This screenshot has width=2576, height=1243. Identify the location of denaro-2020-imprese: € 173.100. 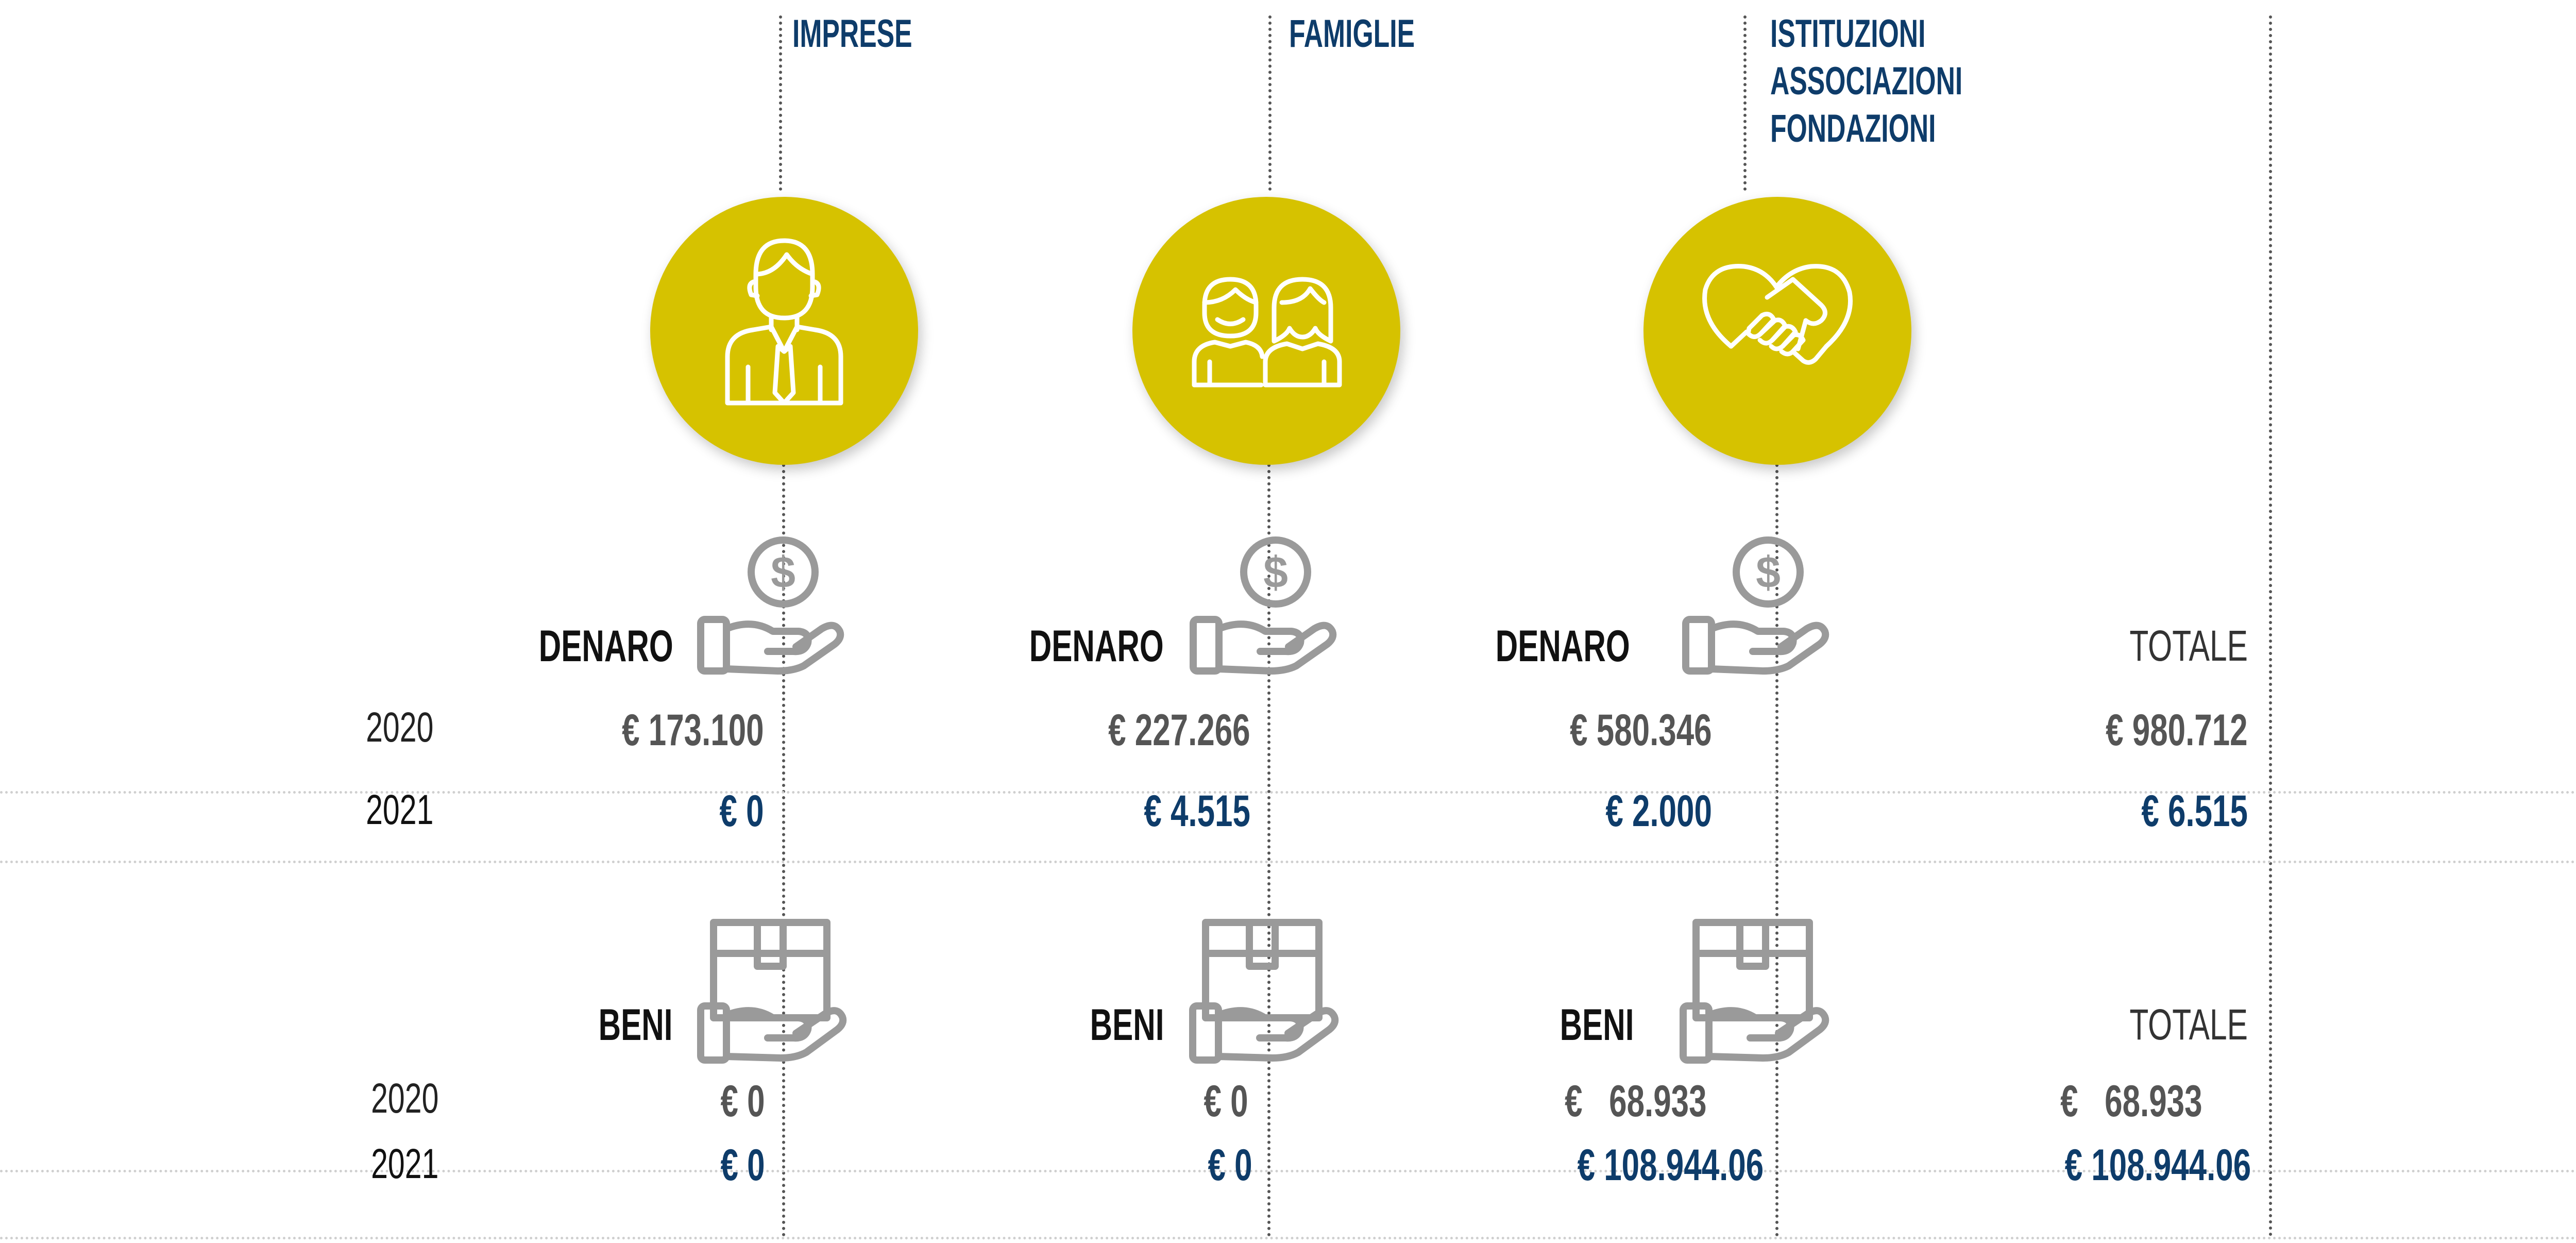
(693, 730).